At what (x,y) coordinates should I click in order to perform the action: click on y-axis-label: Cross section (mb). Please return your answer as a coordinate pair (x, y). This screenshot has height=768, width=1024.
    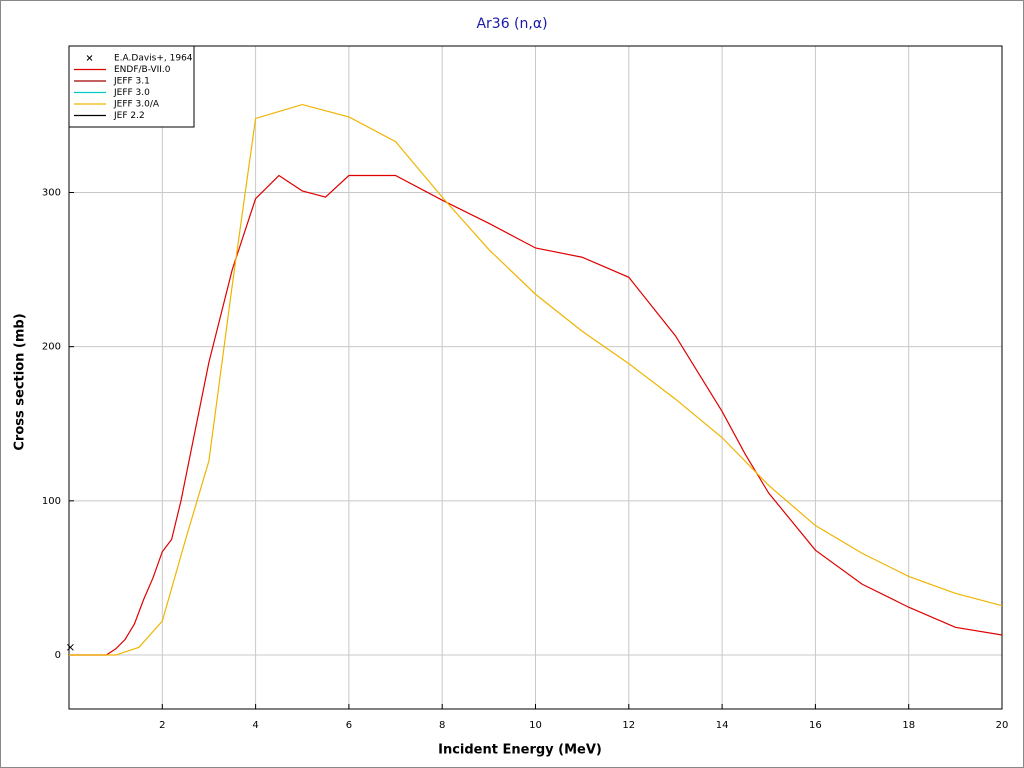
    Looking at the image, I should click on (20, 381).